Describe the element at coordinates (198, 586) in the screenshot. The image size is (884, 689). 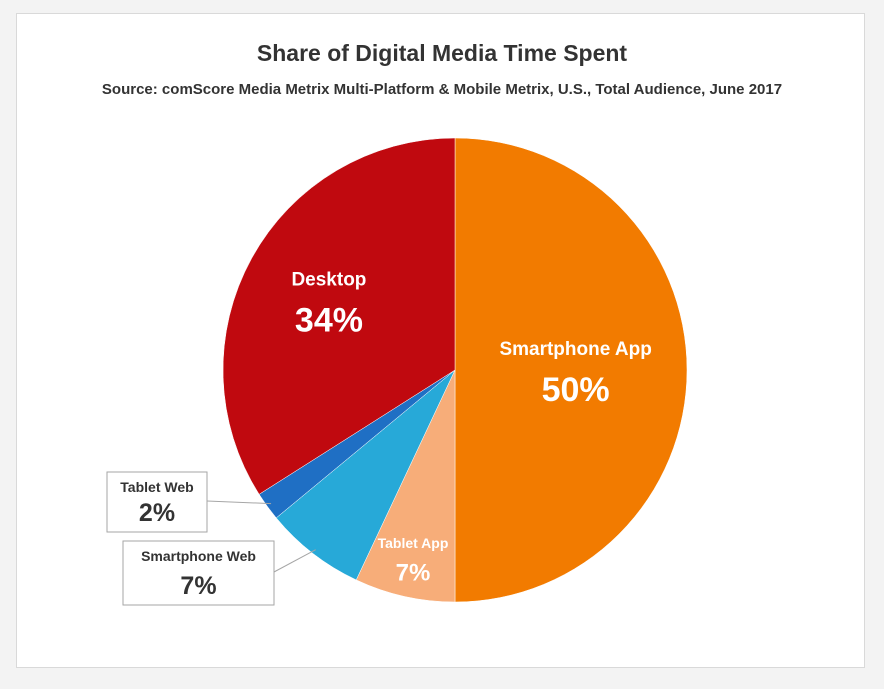
I see `slice-value-smartphone-web: 7%` at that location.